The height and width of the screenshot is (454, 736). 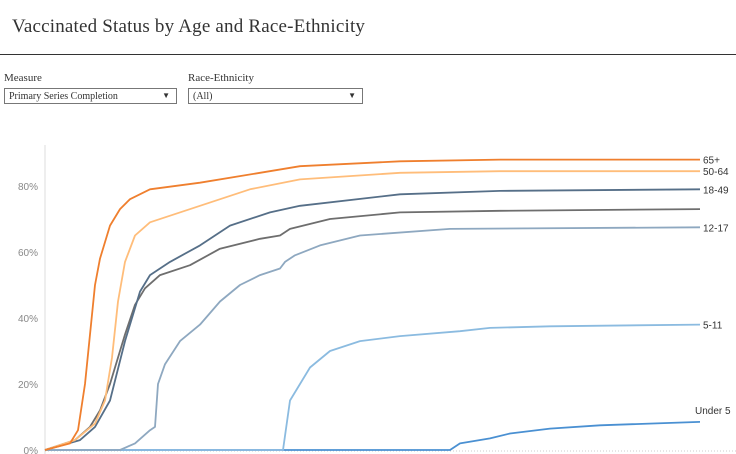 What do you see at coordinates (716, 228) in the screenshot?
I see `series-label: 12-17` at bounding box center [716, 228].